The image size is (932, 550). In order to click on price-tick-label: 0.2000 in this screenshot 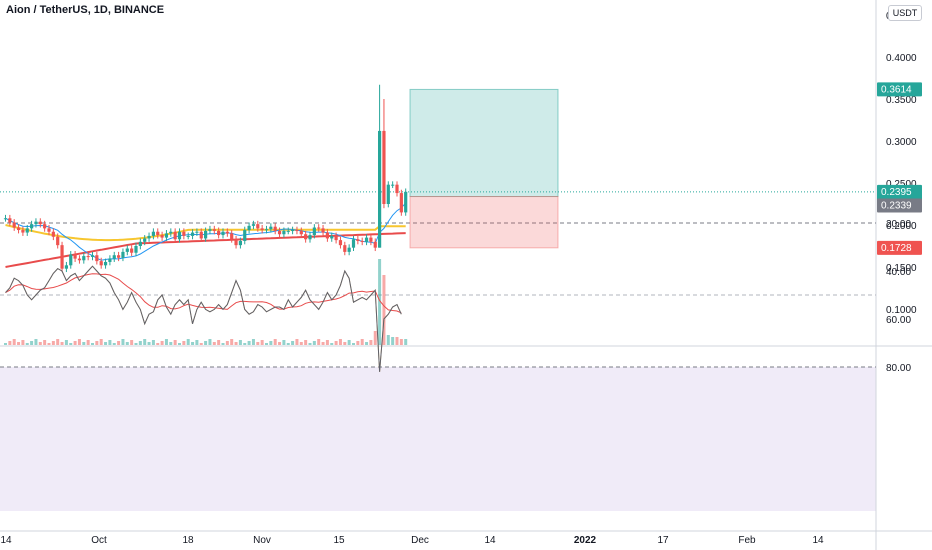, I will do `click(901, 226)`.